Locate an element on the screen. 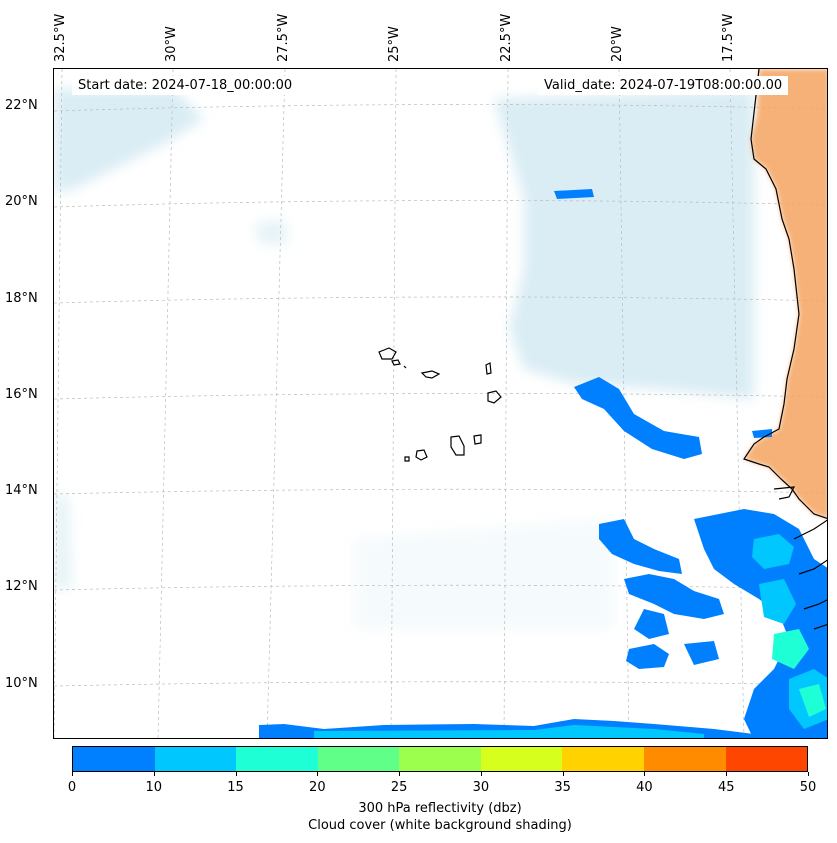 The image size is (837, 843). cape-verde-sao-nicolau is located at coordinates (430, 374).